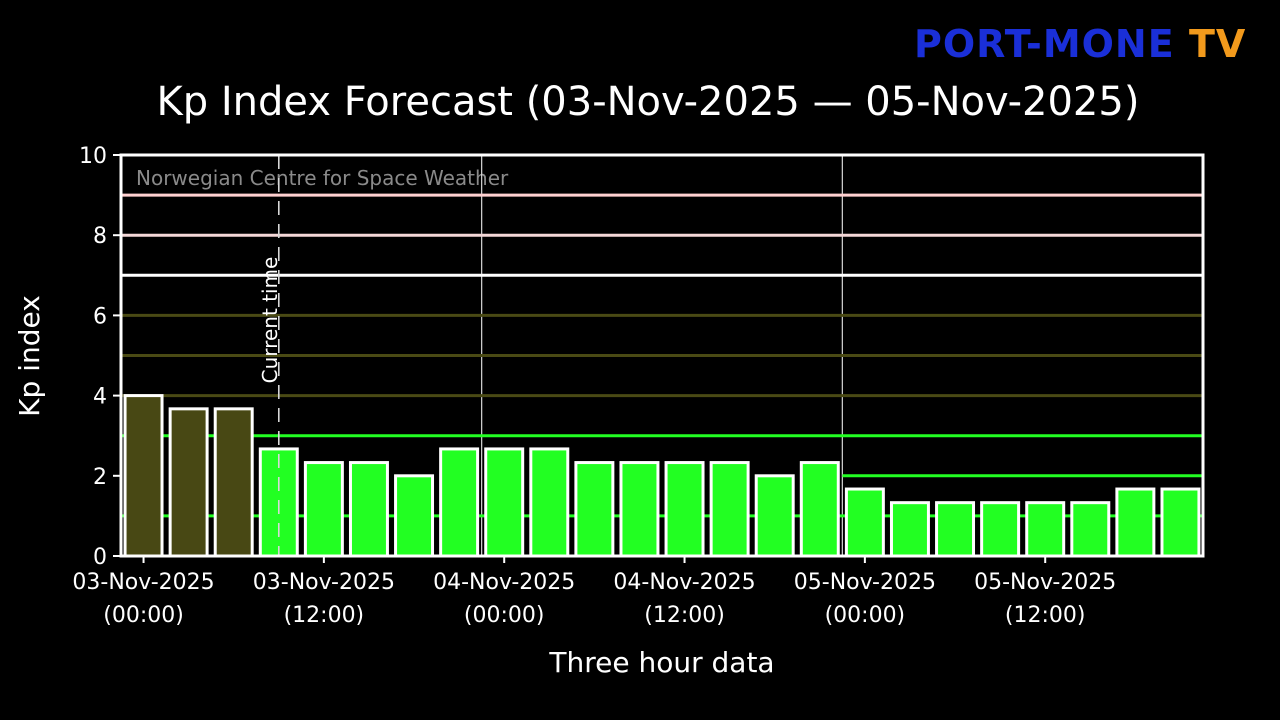  Describe the element at coordinates (100, 557) in the screenshot. I see `y-tick-label: 0` at that location.